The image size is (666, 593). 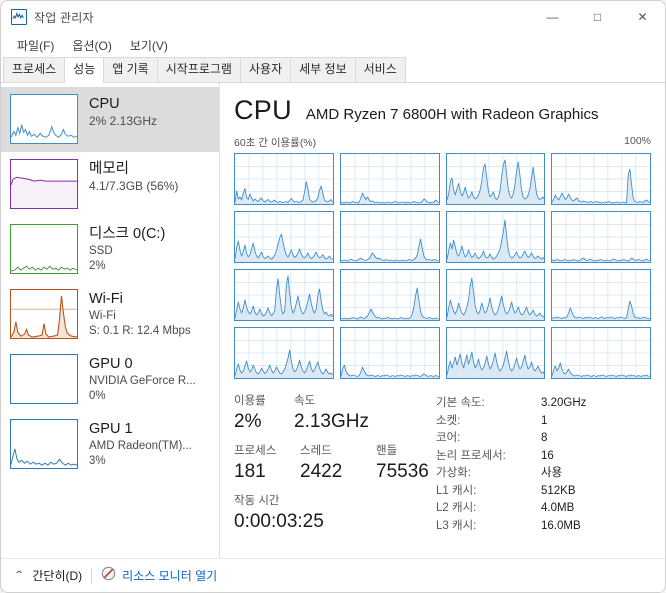 I want to click on sidebar-item-memory: 메모리 4.1/7.3GB (56%), so click(x=110, y=184).